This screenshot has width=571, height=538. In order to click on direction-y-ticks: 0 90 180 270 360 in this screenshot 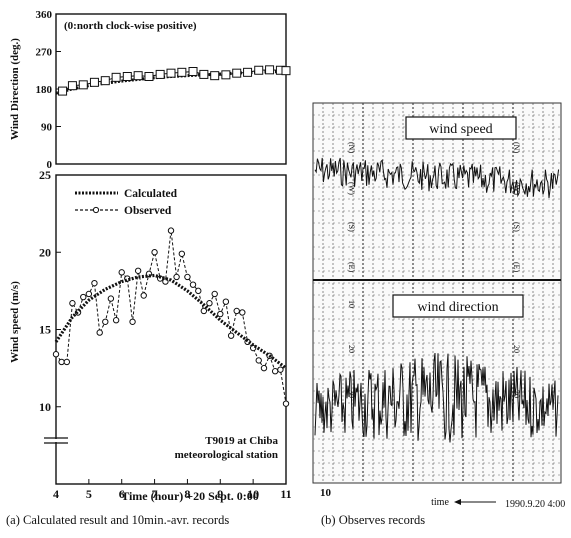, I will do `click(48, 90)`.